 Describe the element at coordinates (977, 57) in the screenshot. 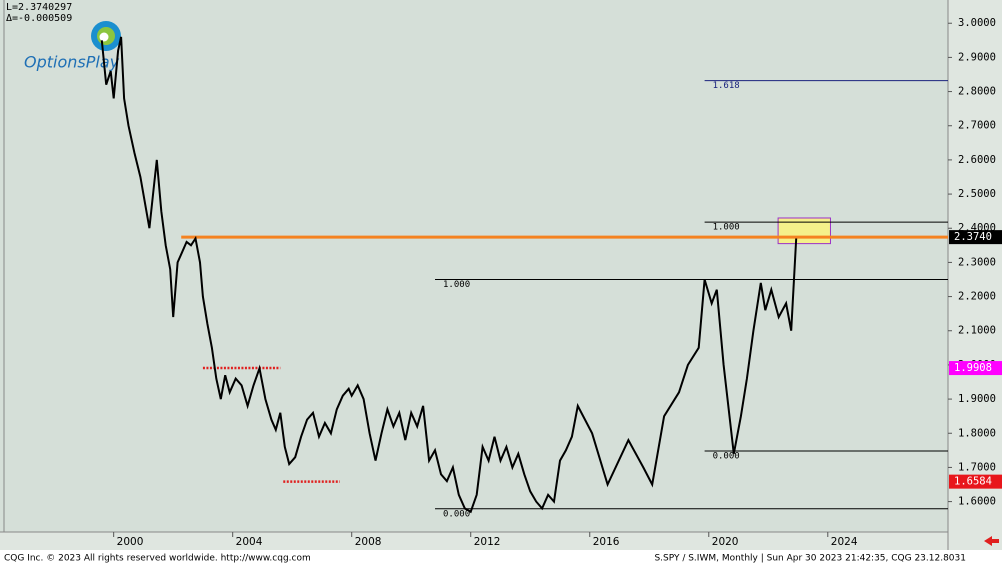

I see `y-tick-label: 2.9000` at that location.